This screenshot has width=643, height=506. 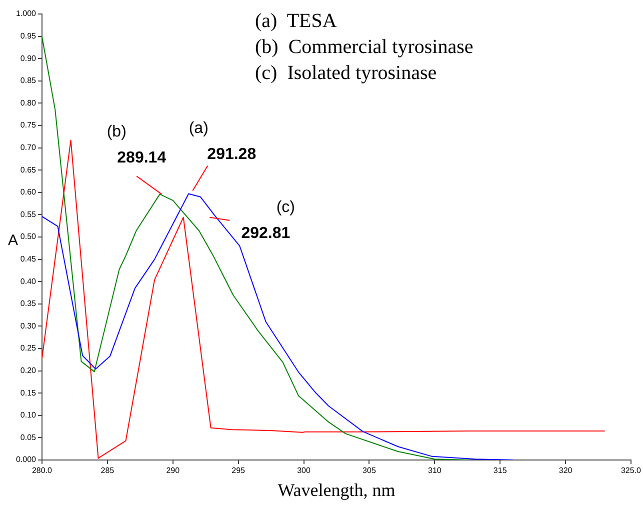 I want to click on y-tick-label: 0.85, so click(x=28, y=81).